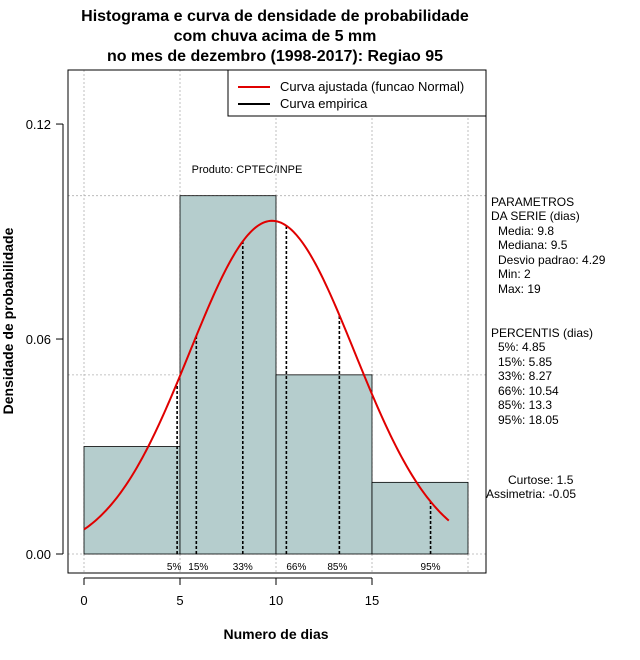 This screenshot has height=660, width=640. Describe the element at coordinates (296, 567) in the screenshot. I see `percentile-label-3: 66%` at that location.